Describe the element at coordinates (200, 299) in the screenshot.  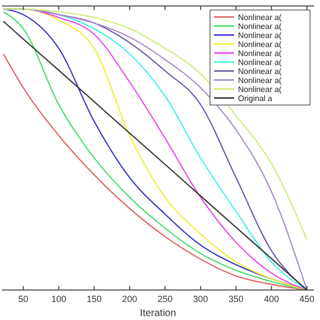
I see `x-tick-label: 300` at that location.